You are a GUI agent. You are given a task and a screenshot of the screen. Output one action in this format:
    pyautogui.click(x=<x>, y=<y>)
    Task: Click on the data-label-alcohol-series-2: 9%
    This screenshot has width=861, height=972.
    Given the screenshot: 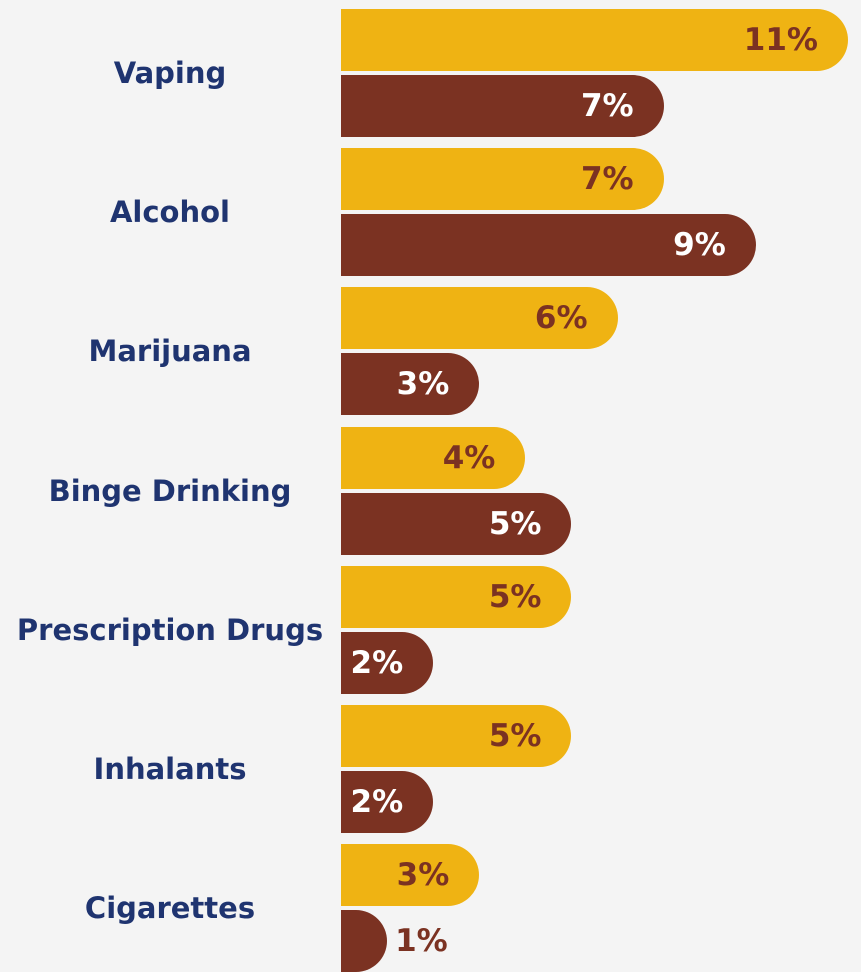 What is the action you would take?
    pyautogui.click(x=699, y=245)
    